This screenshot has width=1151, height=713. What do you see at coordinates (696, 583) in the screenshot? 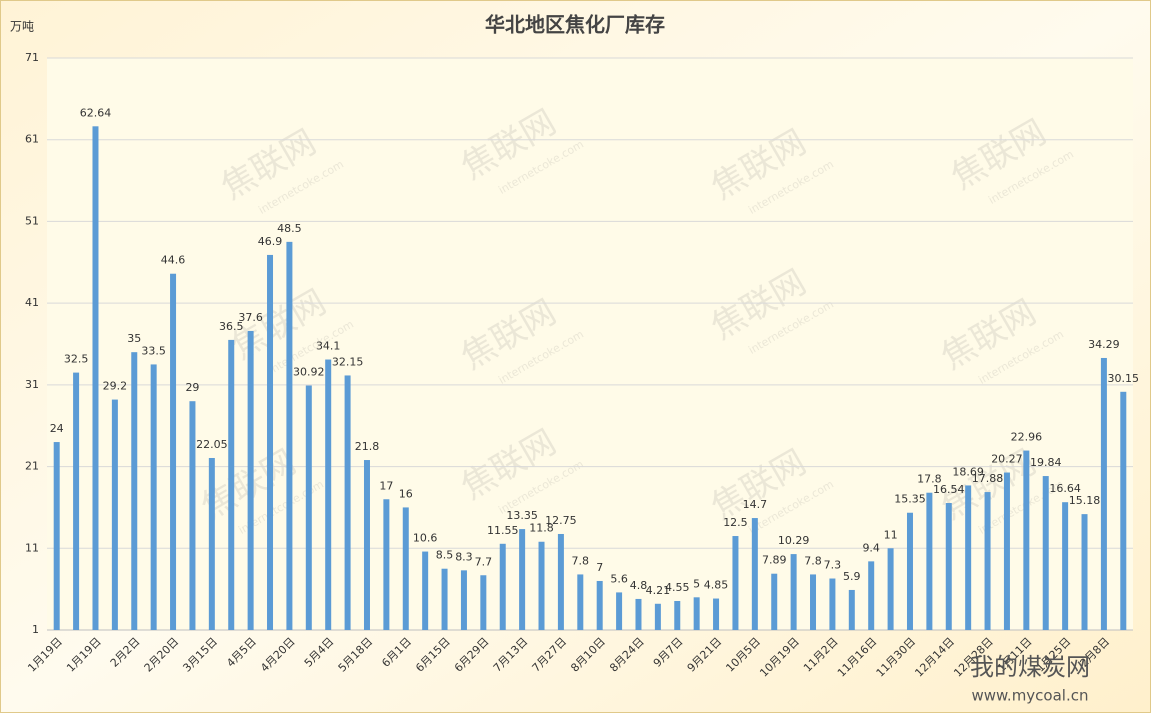
I see `value-label: 5` at bounding box center [696, 583].